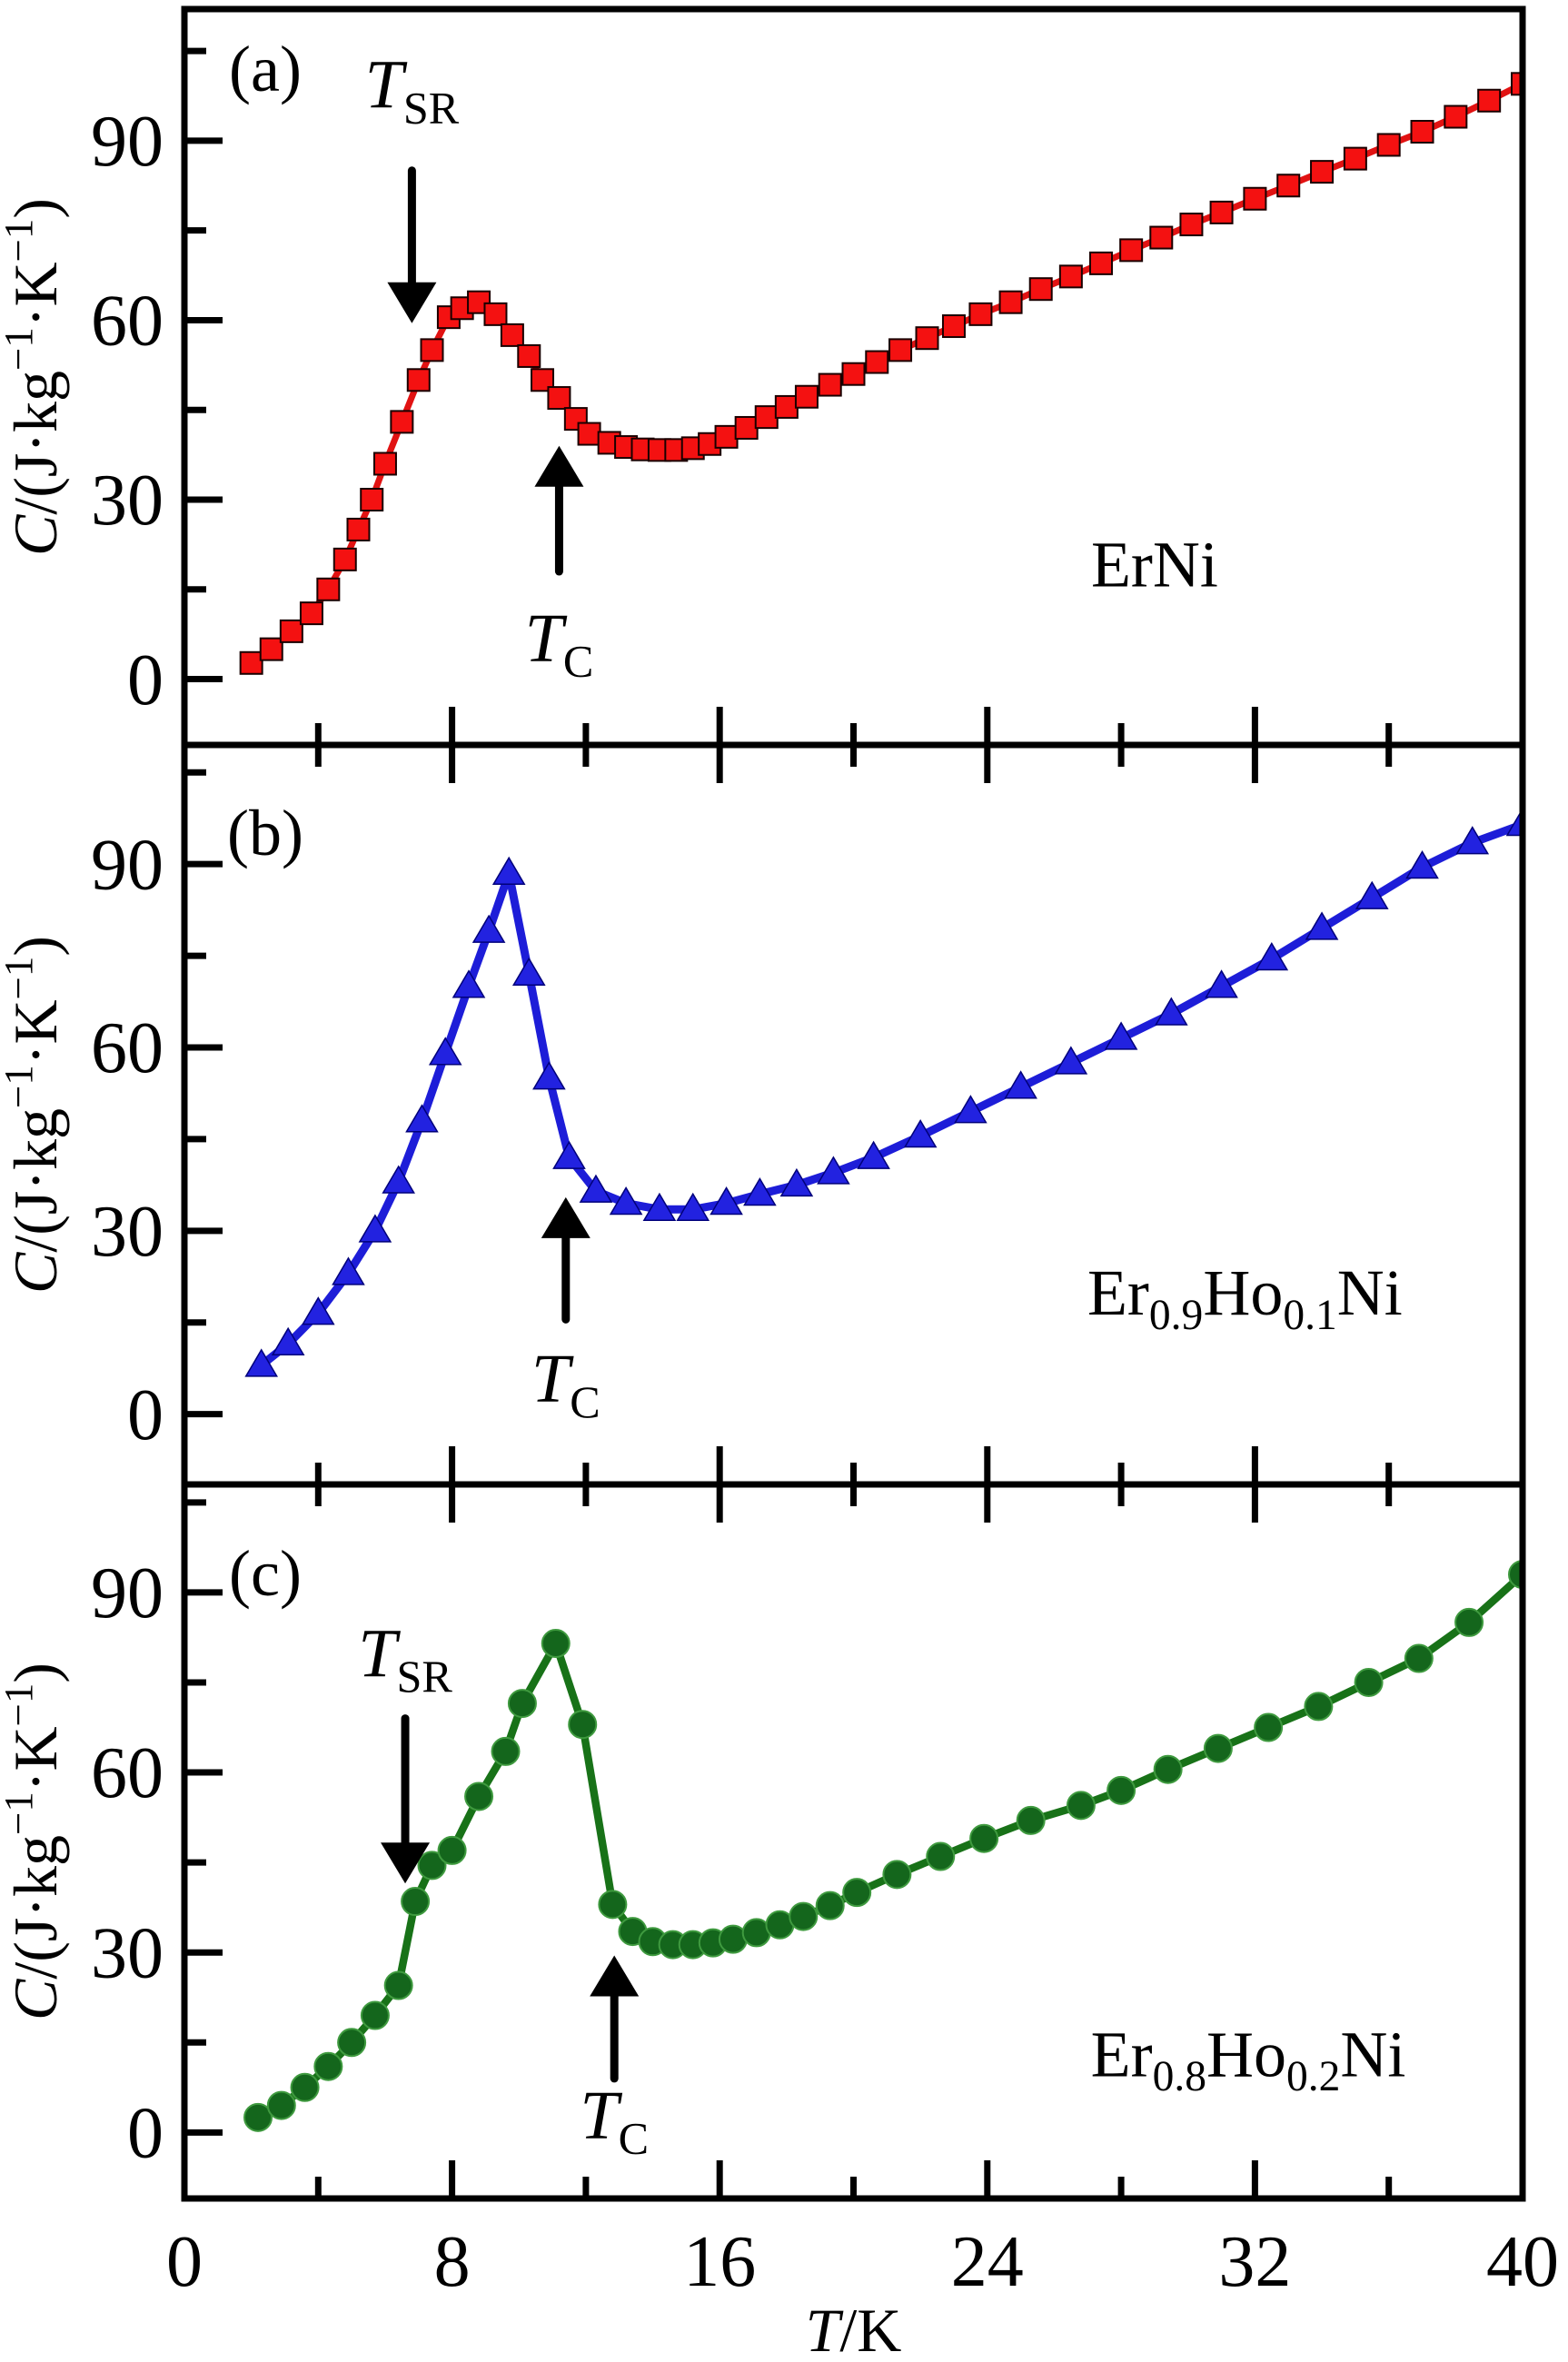  Describe the element at coordinates (127, 142) in the screenshot. I see `y-tick-label-90: 90` at that location.